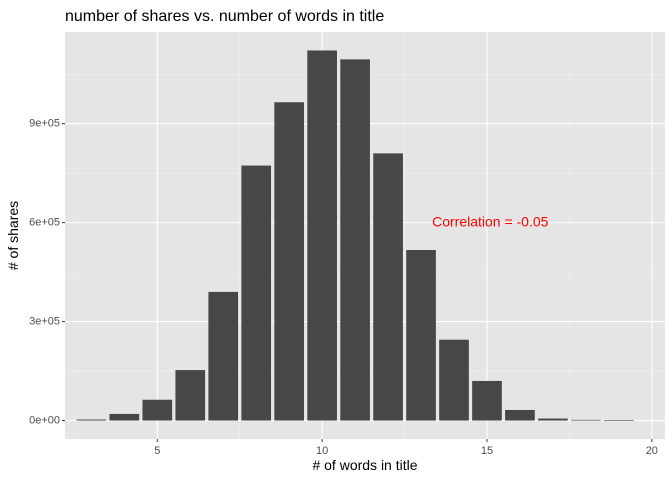  I want to click on y-tick-label: 9e+05, so click(44, 124).